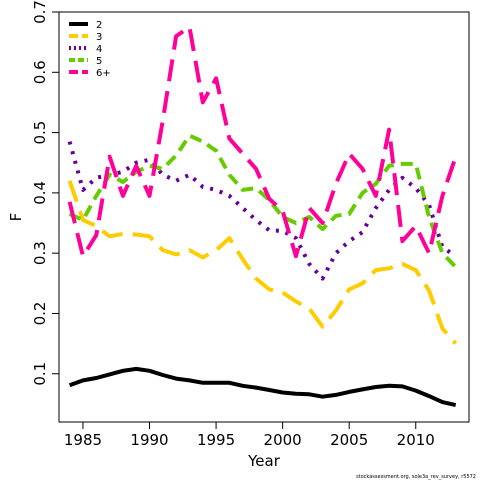 The image size is (480, 480). What do you see at coordinates (40, 374) in the screenshot?
I see `y-tick-label: 0.1` at bounding box center [40, 374].